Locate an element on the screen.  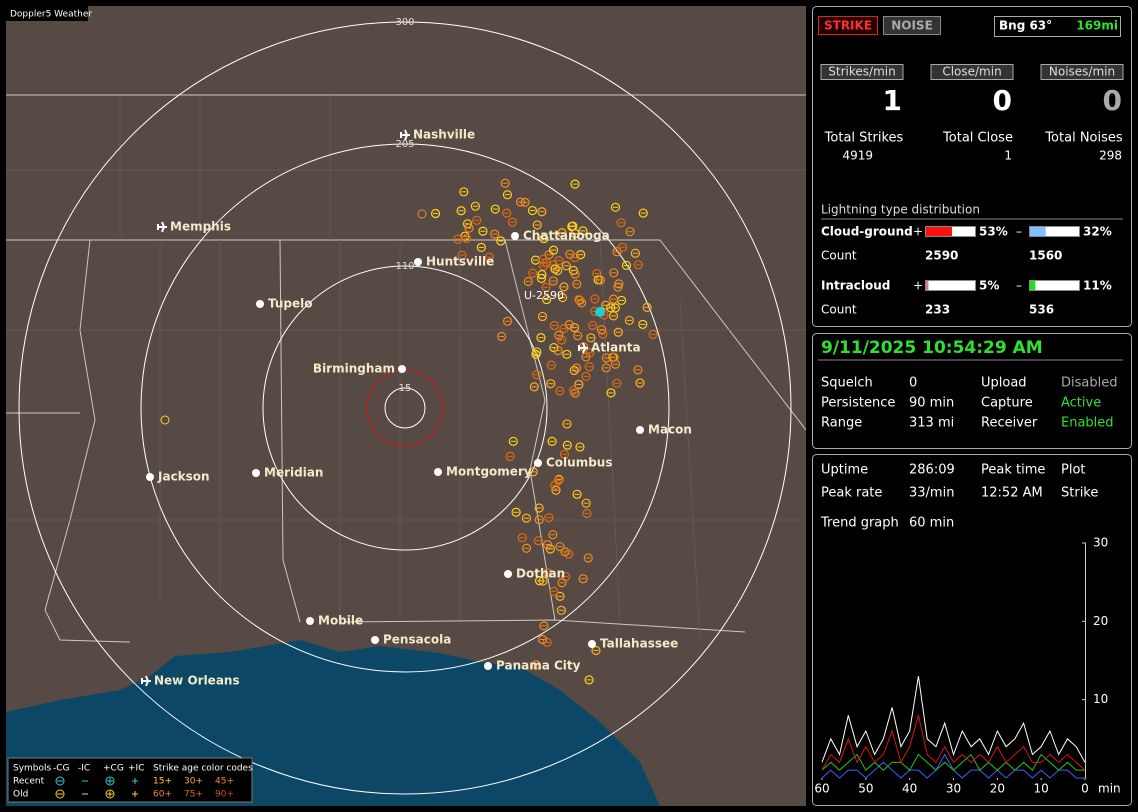
setting-text: Receiver is located at coordinates (1009, 423).